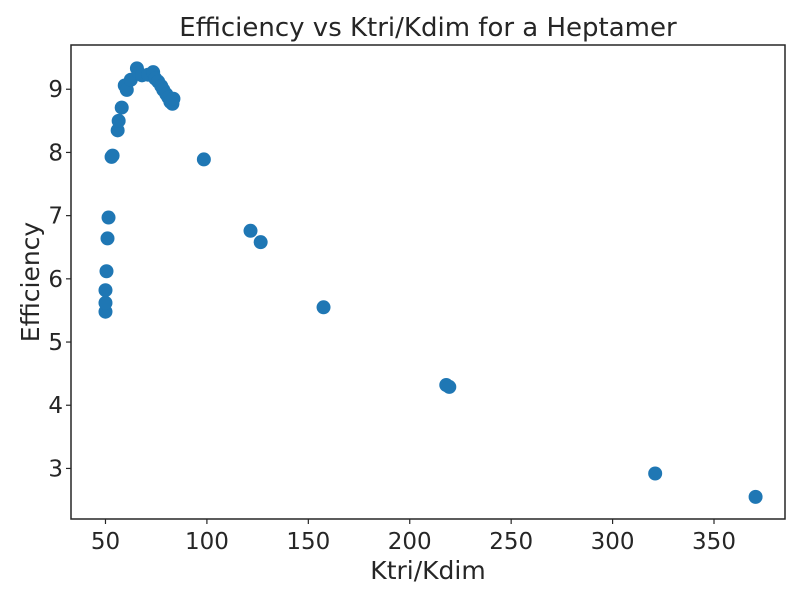 The image size is (800, 600). Describe the element at coordinates (105, 542) in the screenshot. I see `x-tick-label: 50` at that location.